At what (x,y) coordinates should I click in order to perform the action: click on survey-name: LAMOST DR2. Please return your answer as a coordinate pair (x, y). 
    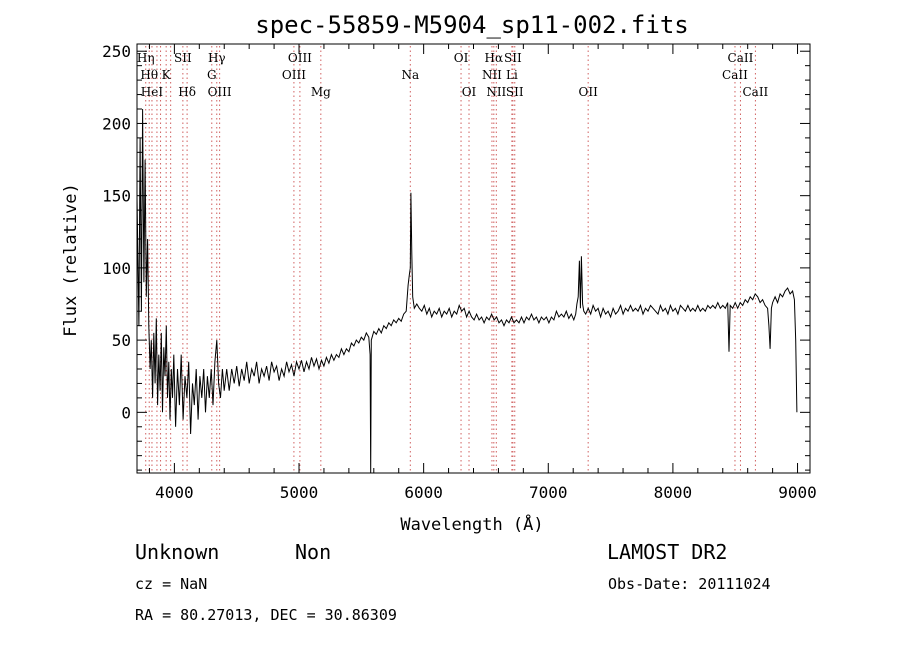
    Looking at the image, I should click on (667, 552).